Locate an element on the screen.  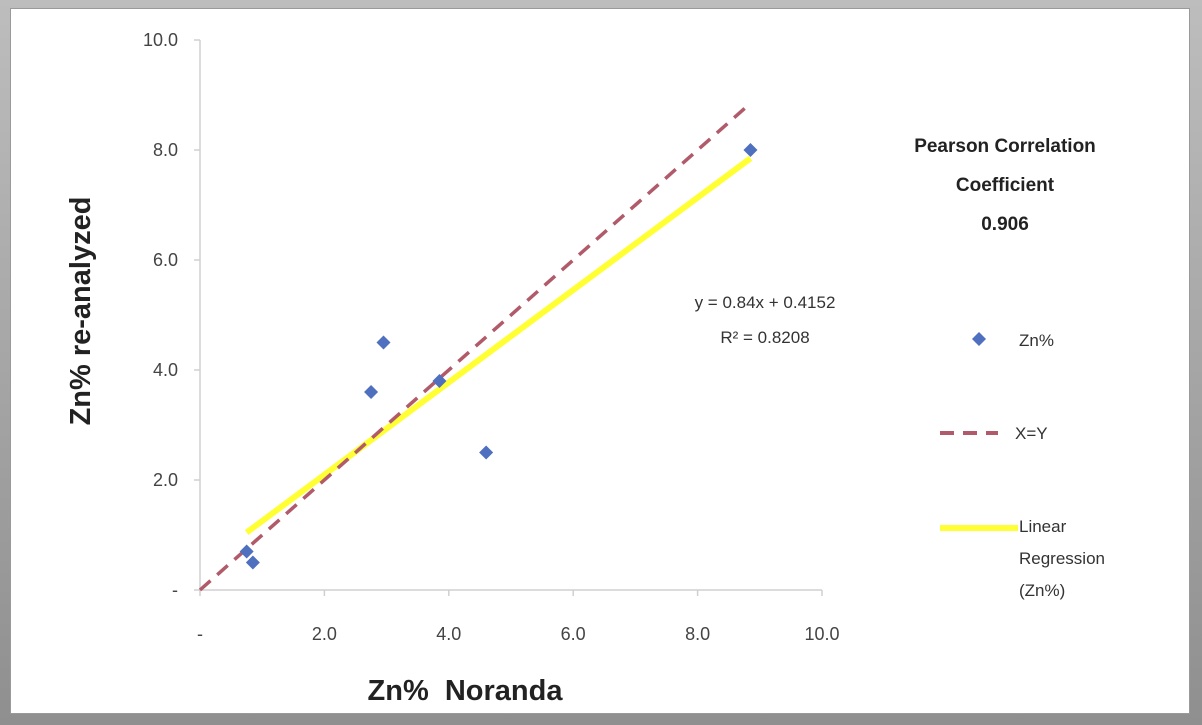
pearson-line-2: Coefficient is located at coordinates (1005, 185).